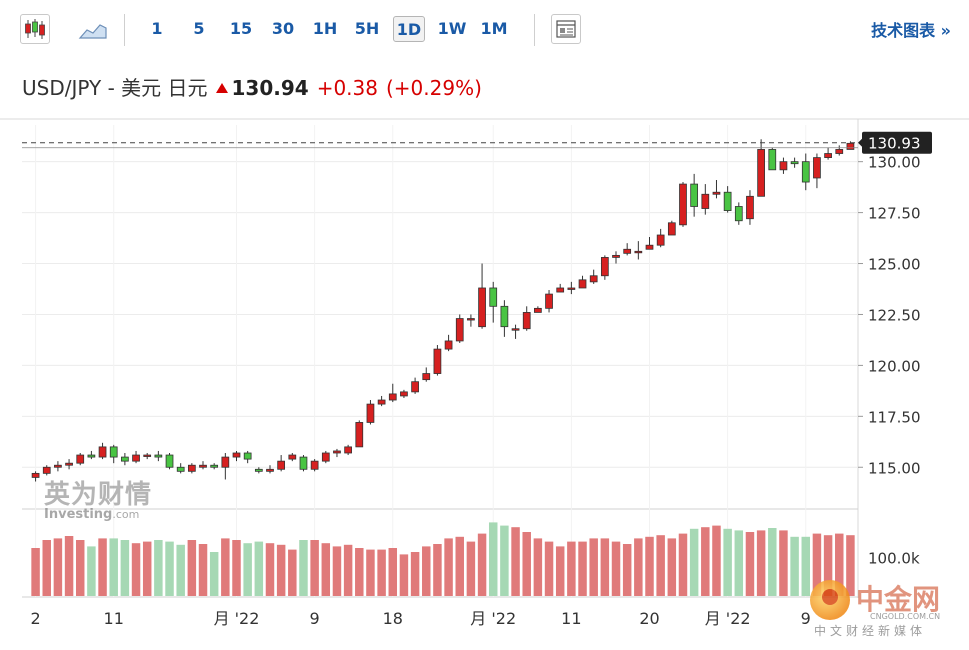 This screenshot has width=969, height=650. I want to click on timeframe-1m: 1M, so click(494, 28).